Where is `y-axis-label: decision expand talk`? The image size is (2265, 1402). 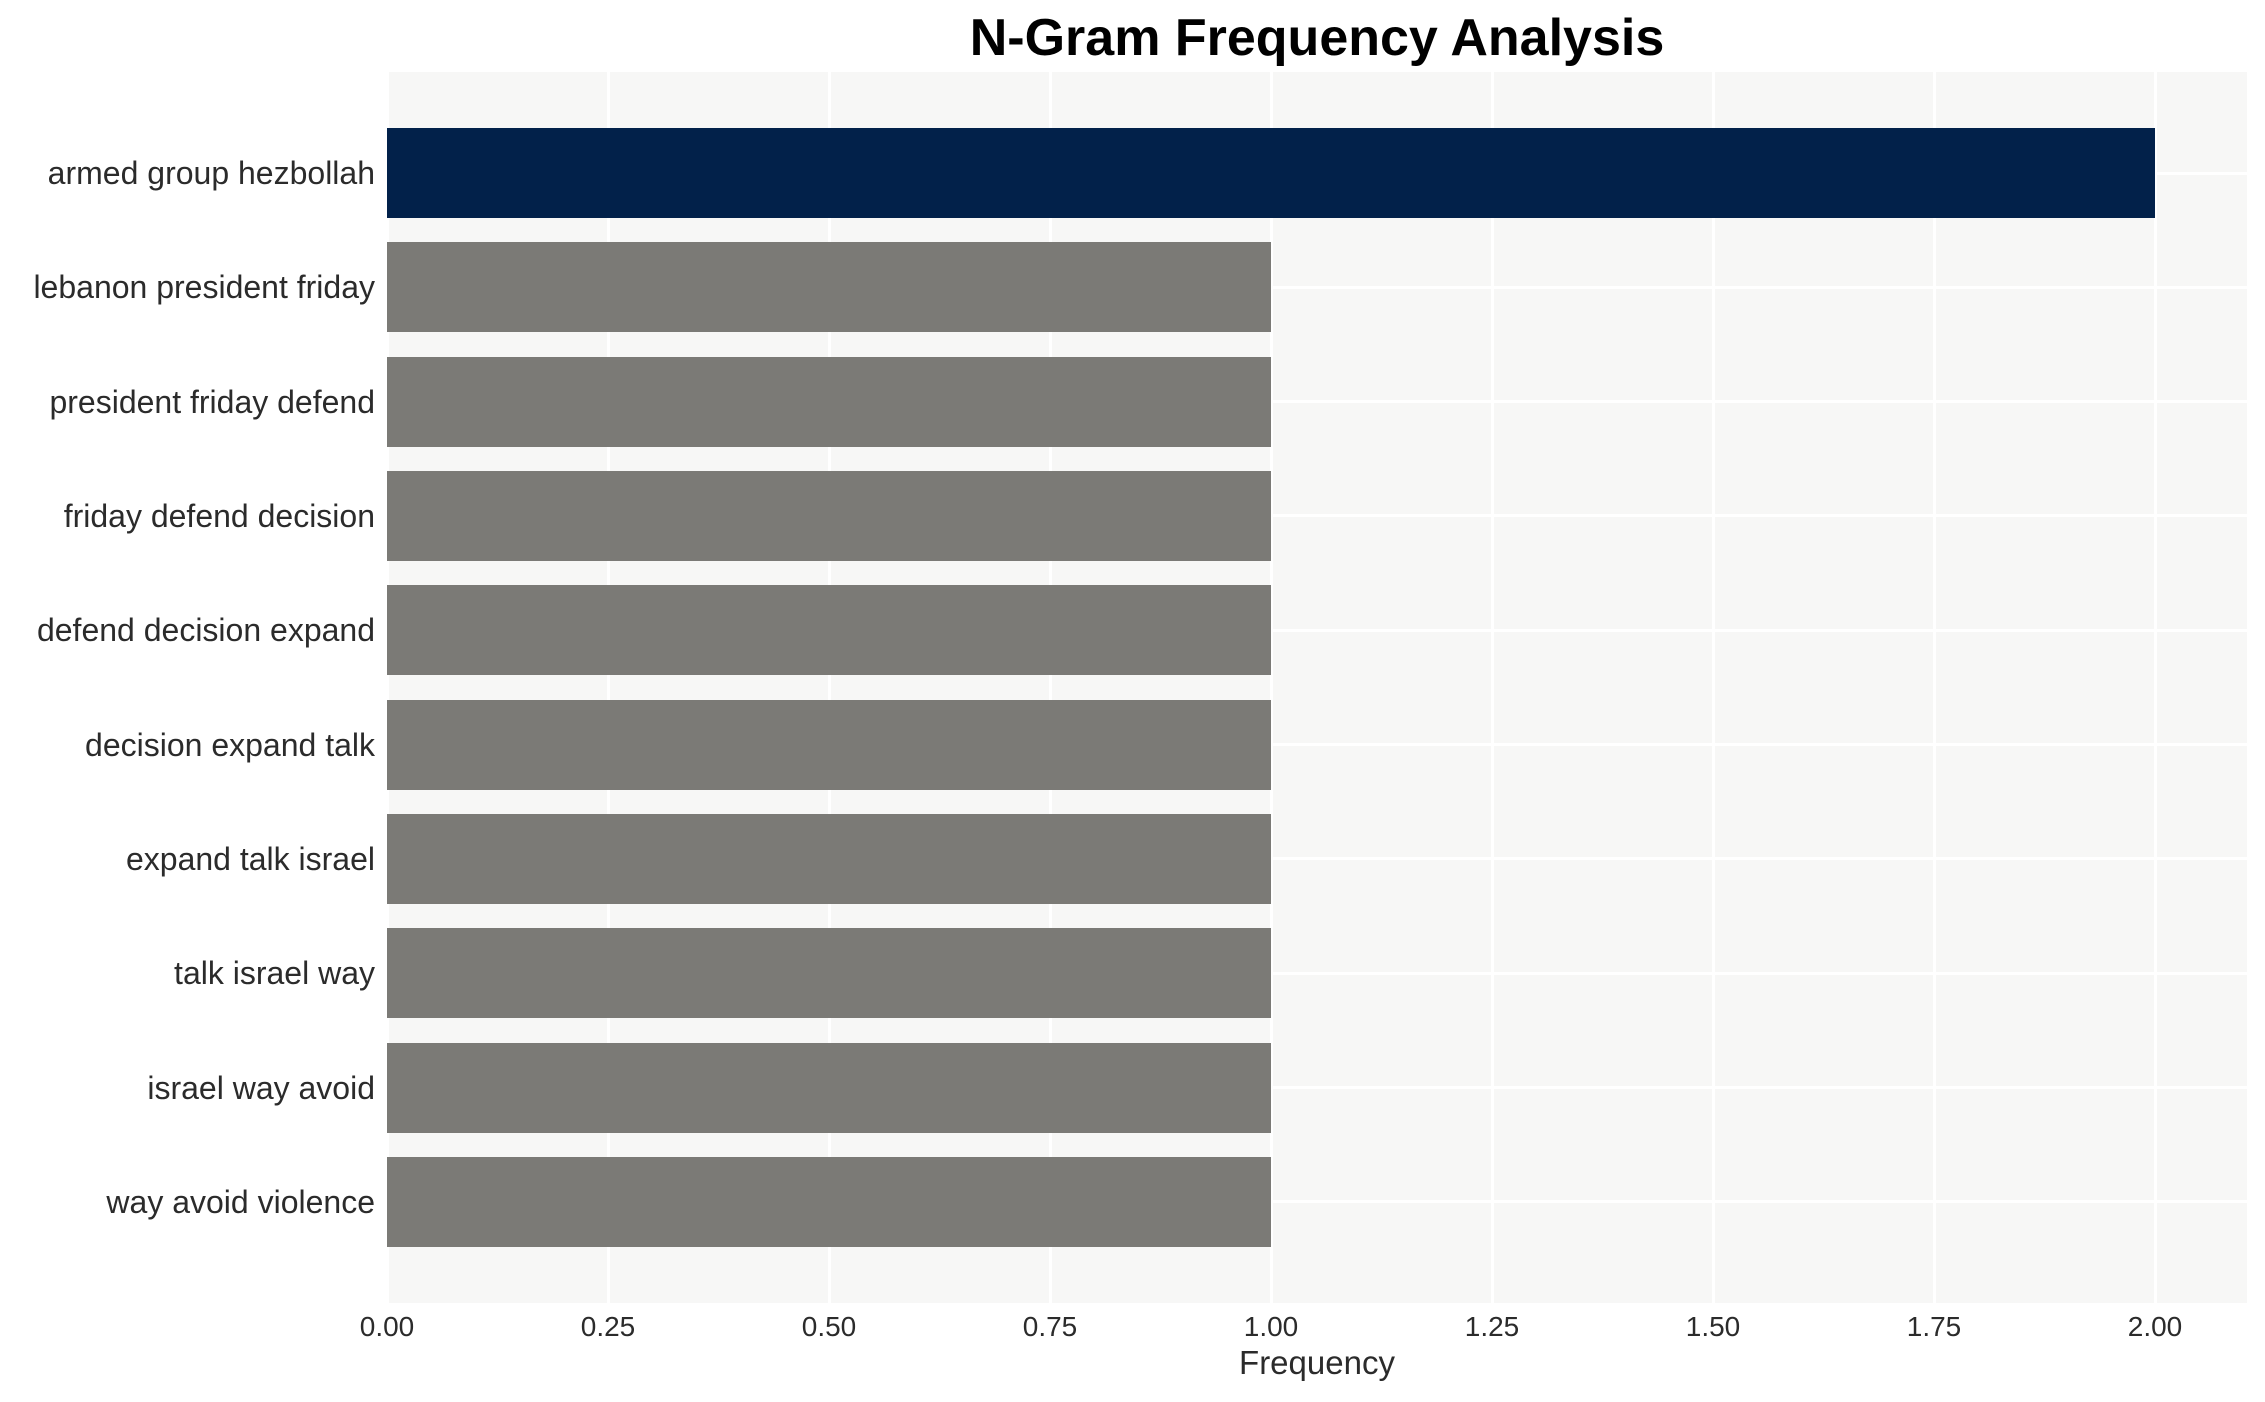 y-axis-label: decision expand talk is located at coordinates (230, 744).